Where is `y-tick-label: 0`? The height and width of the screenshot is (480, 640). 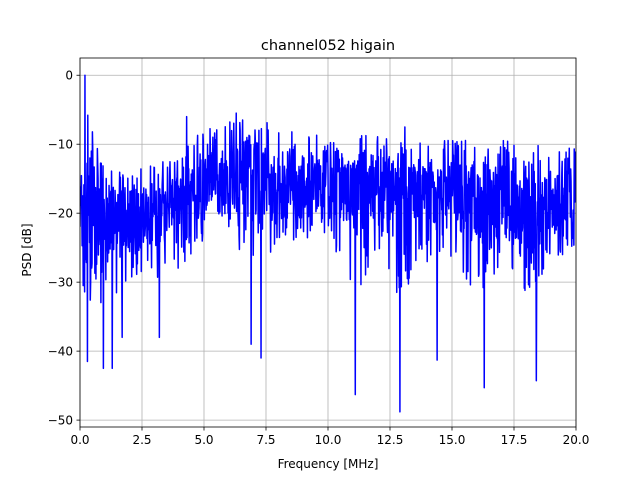
y-tick-label: 0 is located at coordinates (69, 76).